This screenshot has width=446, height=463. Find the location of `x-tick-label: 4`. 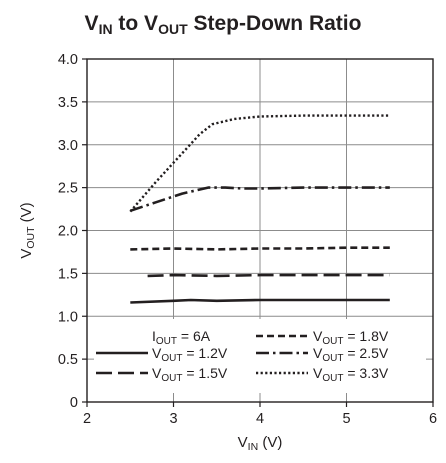

x-tick-label: 4 is located at coordinates (260, 419).